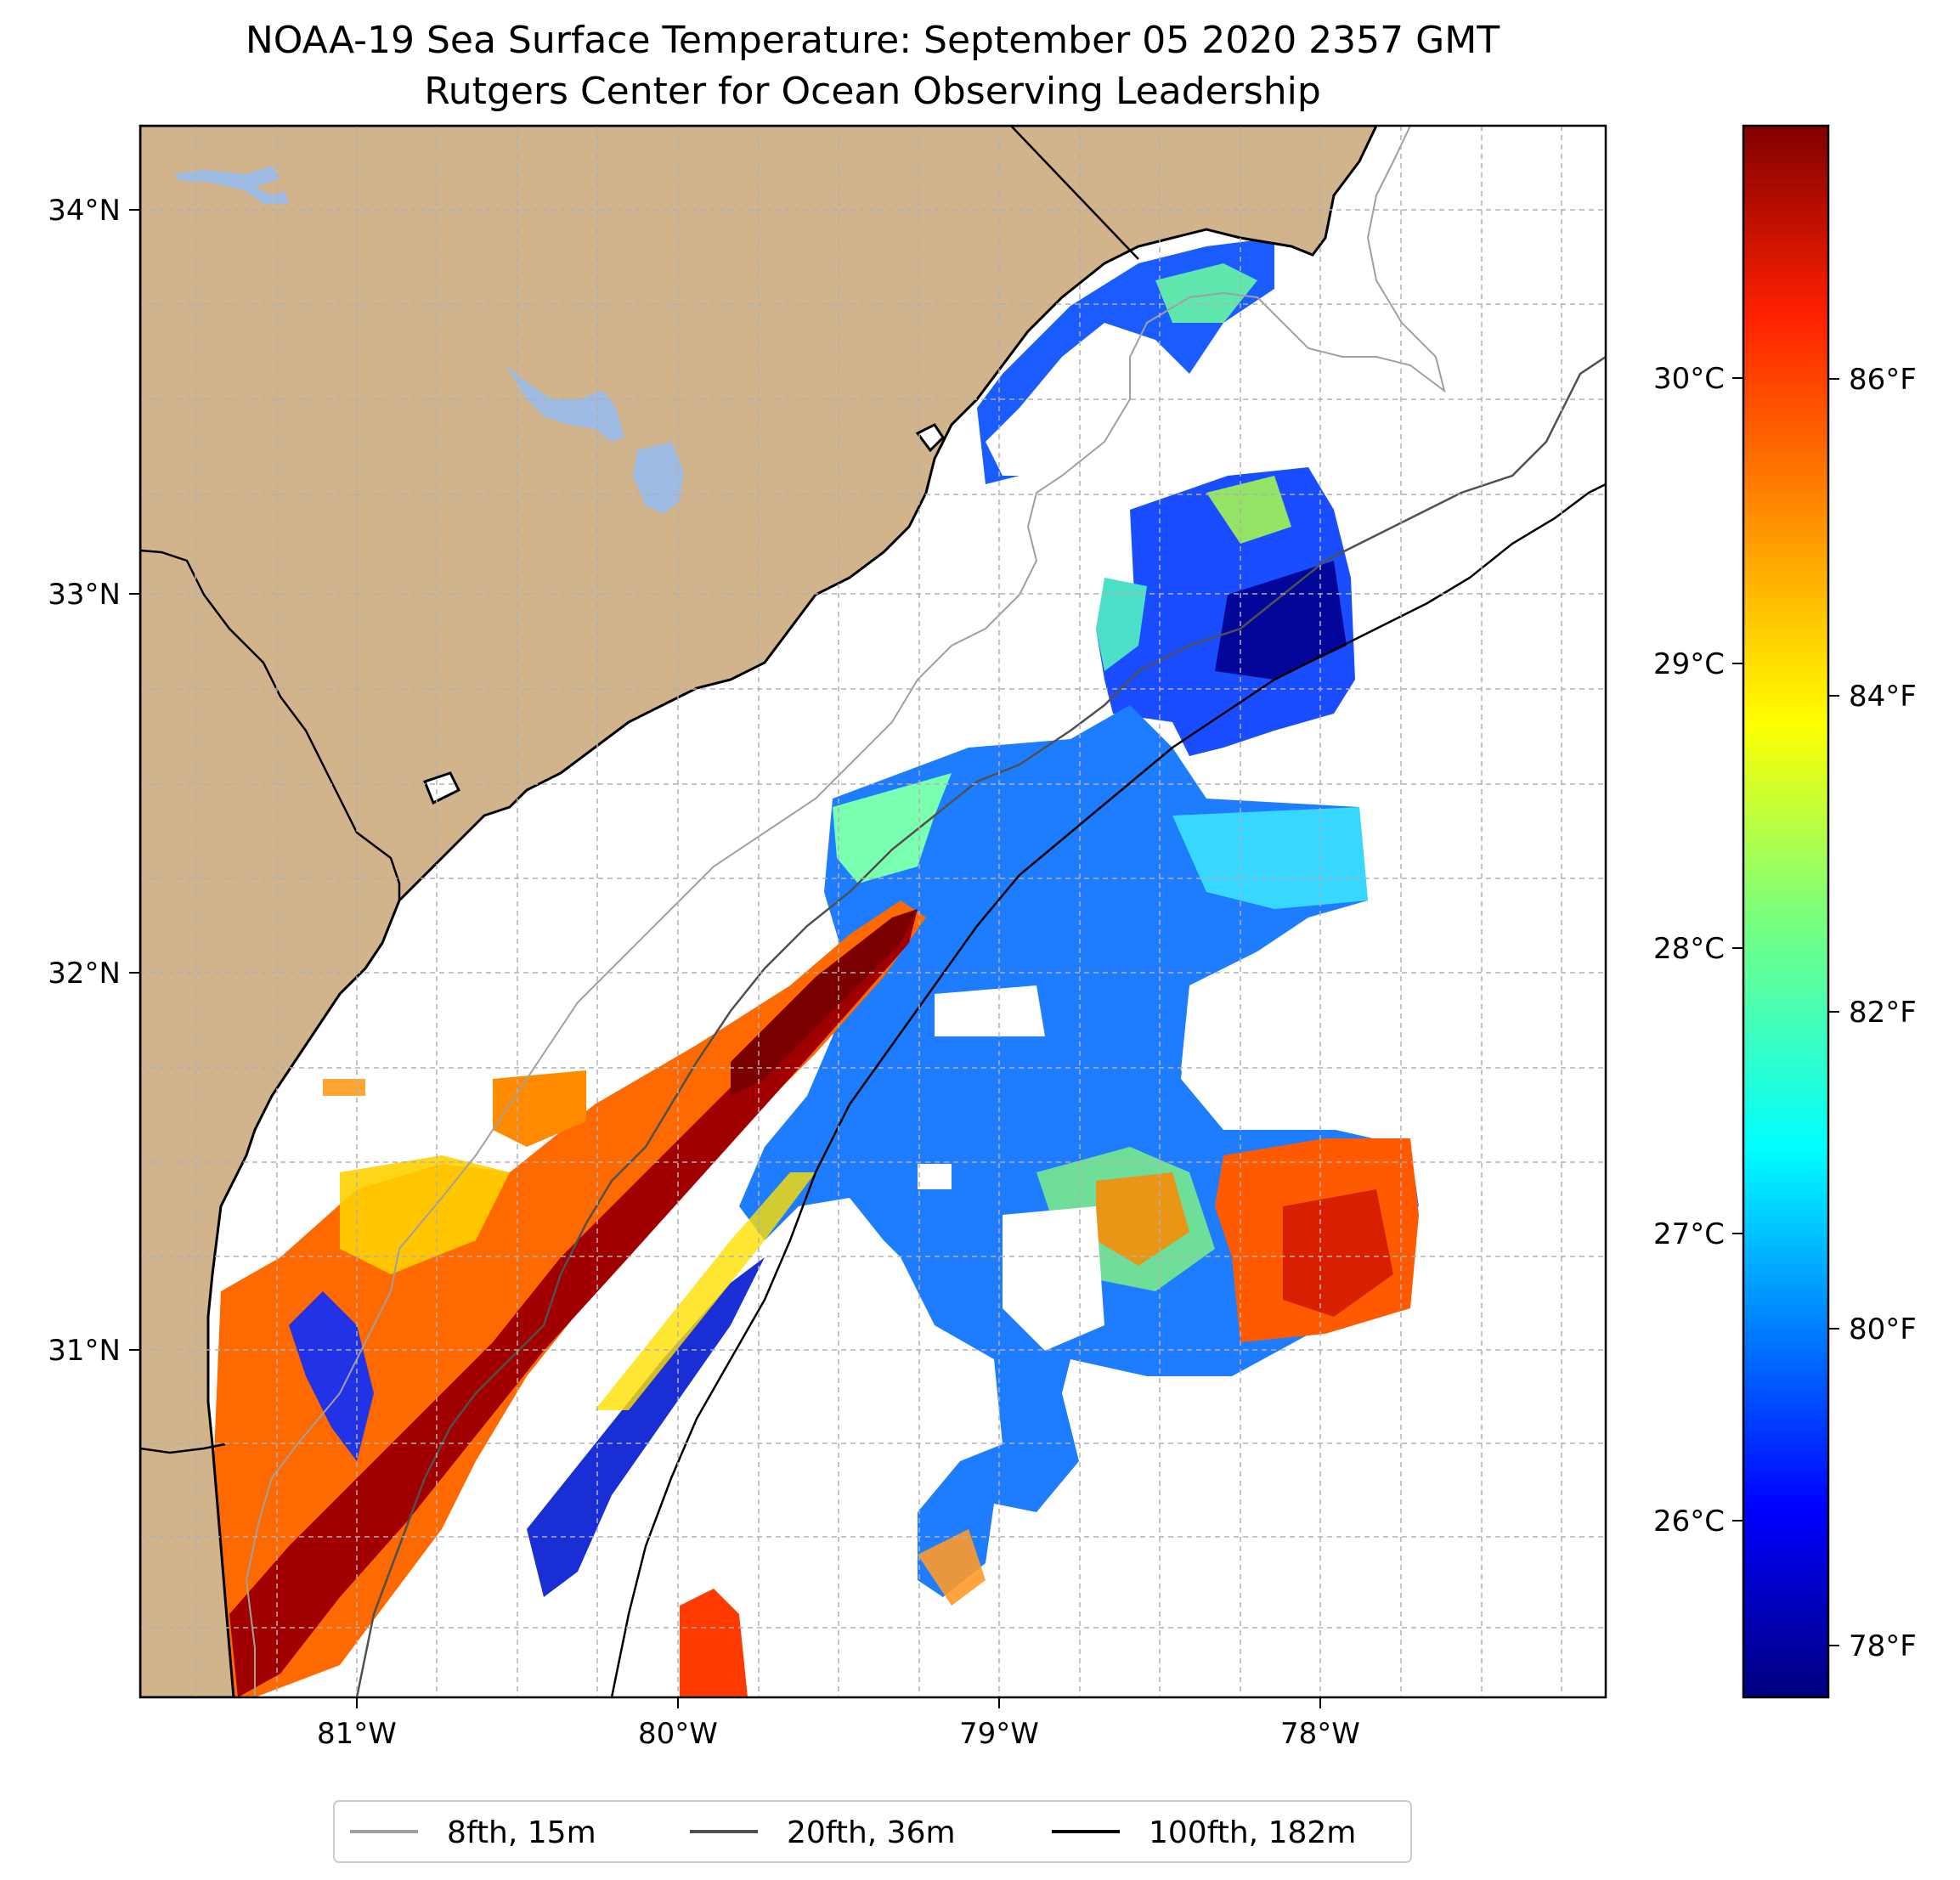 The width and height of the screenshot is (1960, 1880). I want to click on sst-region-offshore-yellow-filament, so click(705, 1291).